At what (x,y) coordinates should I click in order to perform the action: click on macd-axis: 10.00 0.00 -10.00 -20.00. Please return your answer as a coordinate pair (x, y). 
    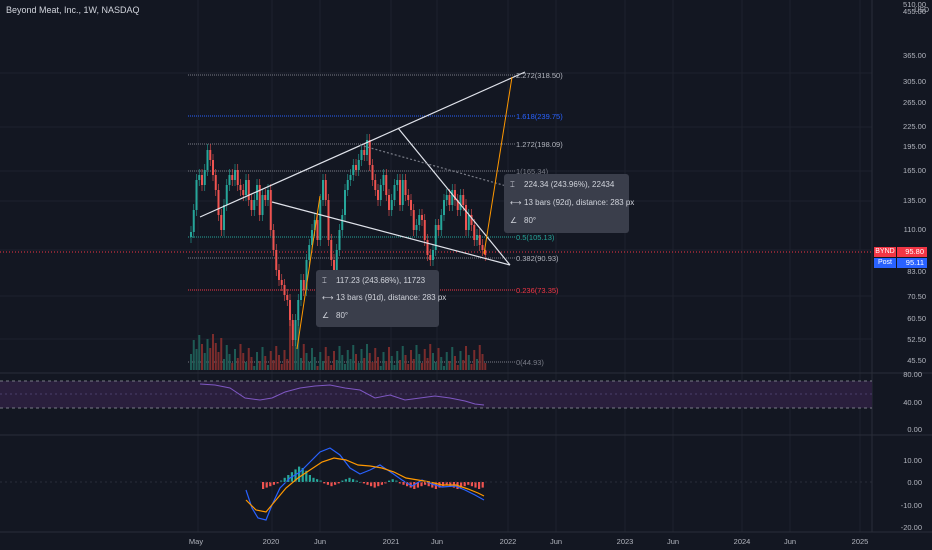
    Looking at the image, I should click on (911, 494).